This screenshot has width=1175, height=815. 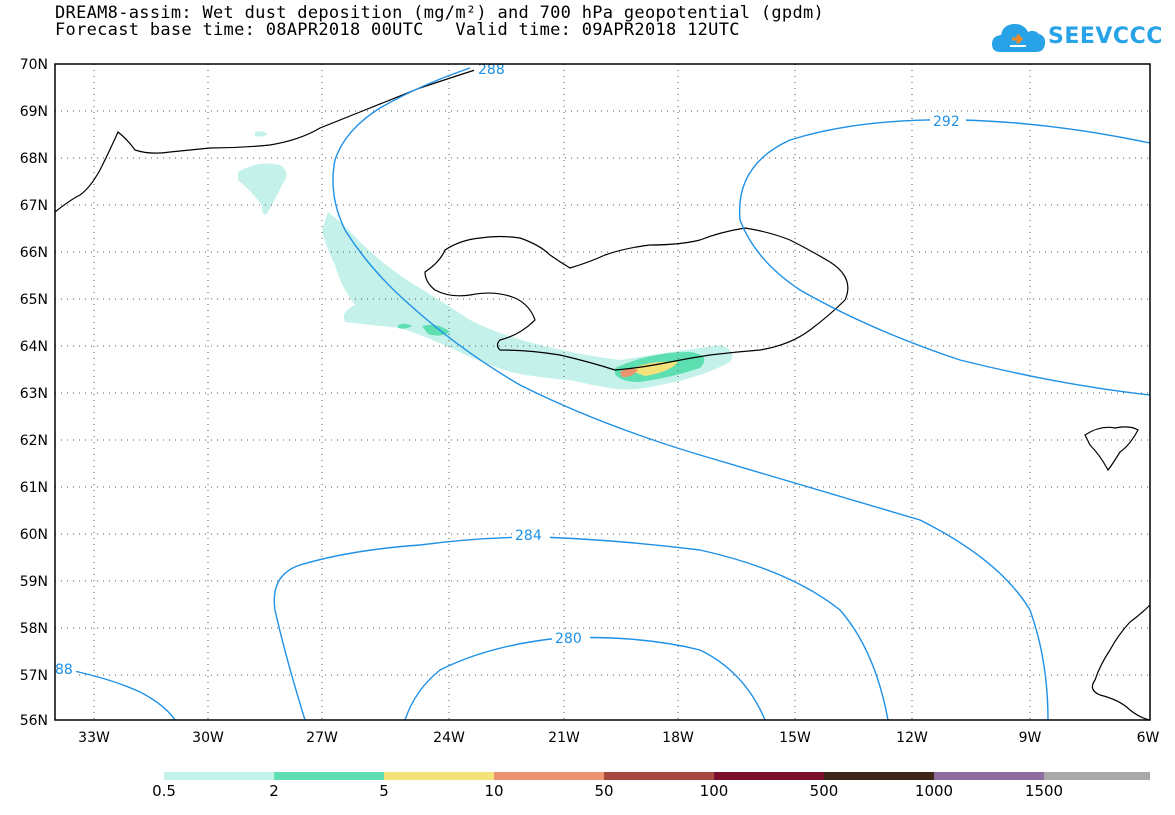 What do you see at coordinates (208, 738) in the screenshot?
I see `lon-label: 30W` at bounding box center [208, 738].